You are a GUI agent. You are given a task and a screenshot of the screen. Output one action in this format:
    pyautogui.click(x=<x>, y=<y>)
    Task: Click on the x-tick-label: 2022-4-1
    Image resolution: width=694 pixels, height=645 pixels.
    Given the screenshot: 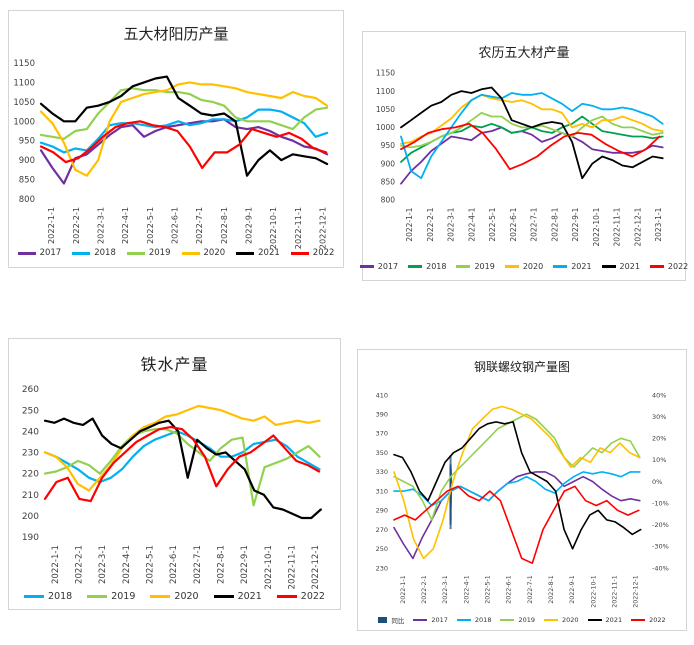 What is the action you would take?
    pyautogui.click(x=466, y=589)
    